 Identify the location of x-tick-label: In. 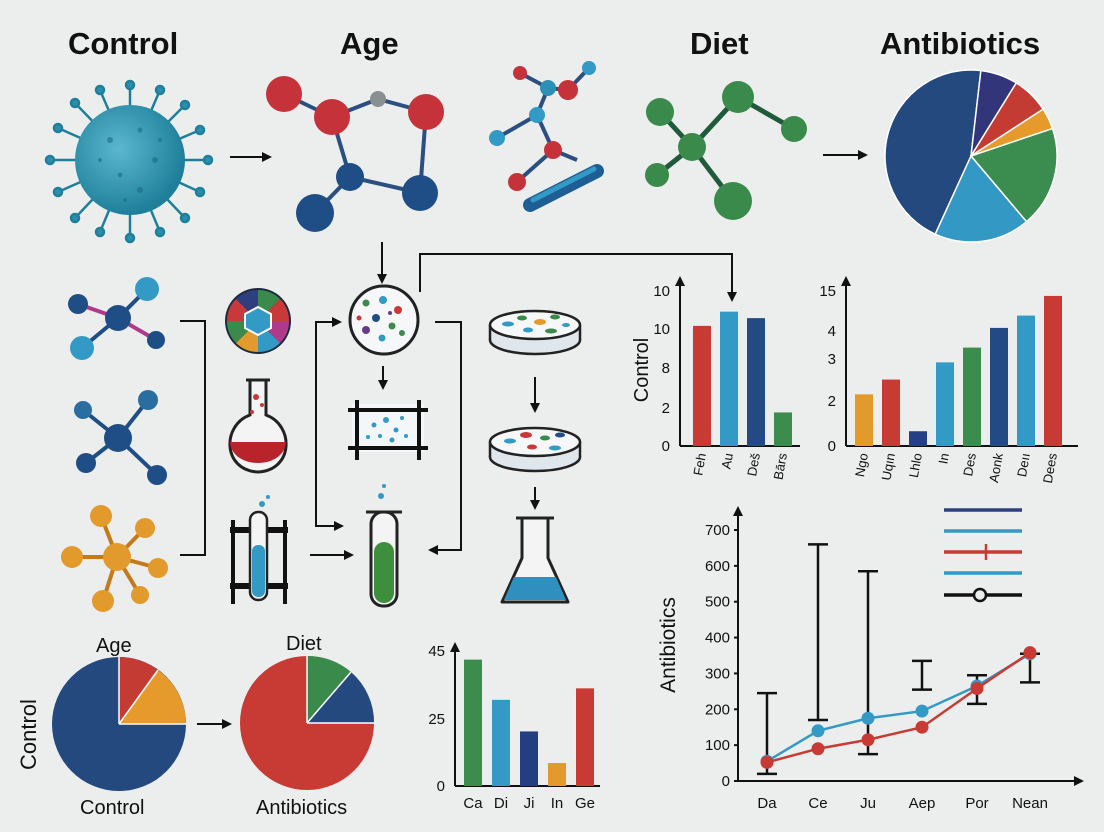
(557, 803).